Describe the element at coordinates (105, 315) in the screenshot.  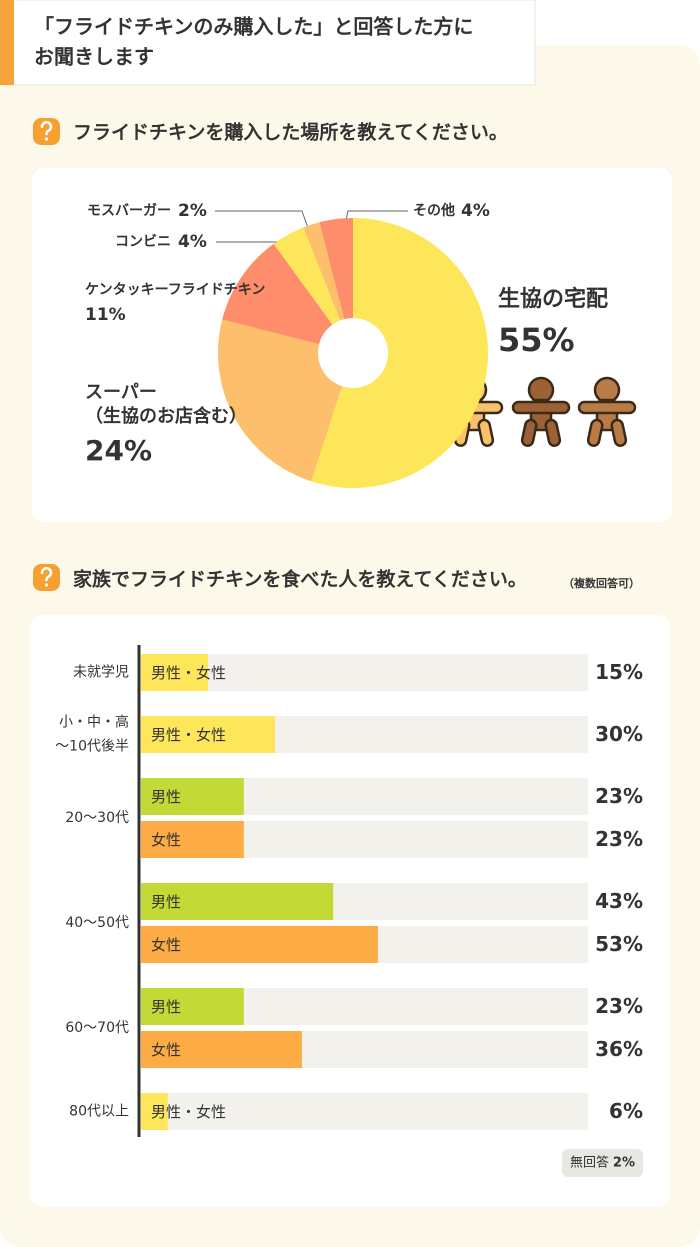
I see `slice-value-label: 11%` at that location.